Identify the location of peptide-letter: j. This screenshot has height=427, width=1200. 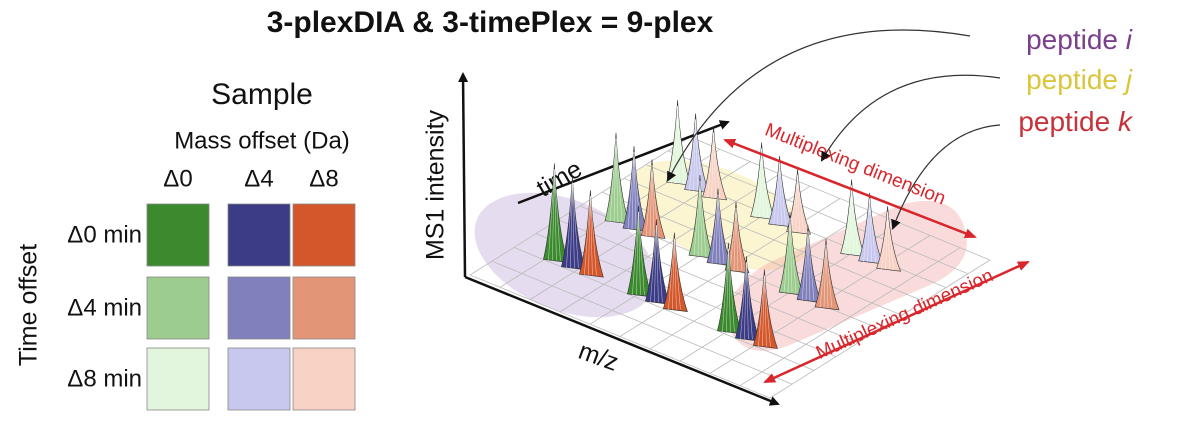
(1127, 79).